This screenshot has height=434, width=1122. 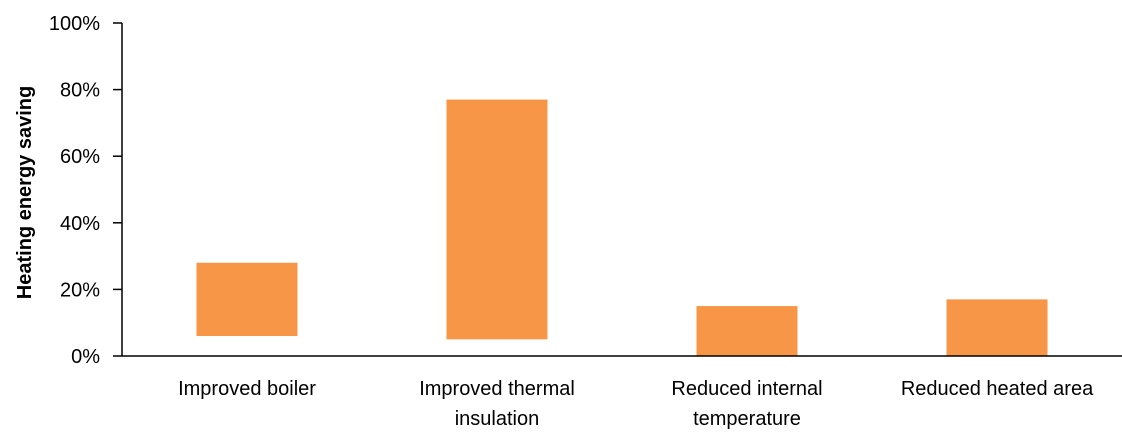 I want to click on x-category-label: insulation, so click(x=497, y=419).